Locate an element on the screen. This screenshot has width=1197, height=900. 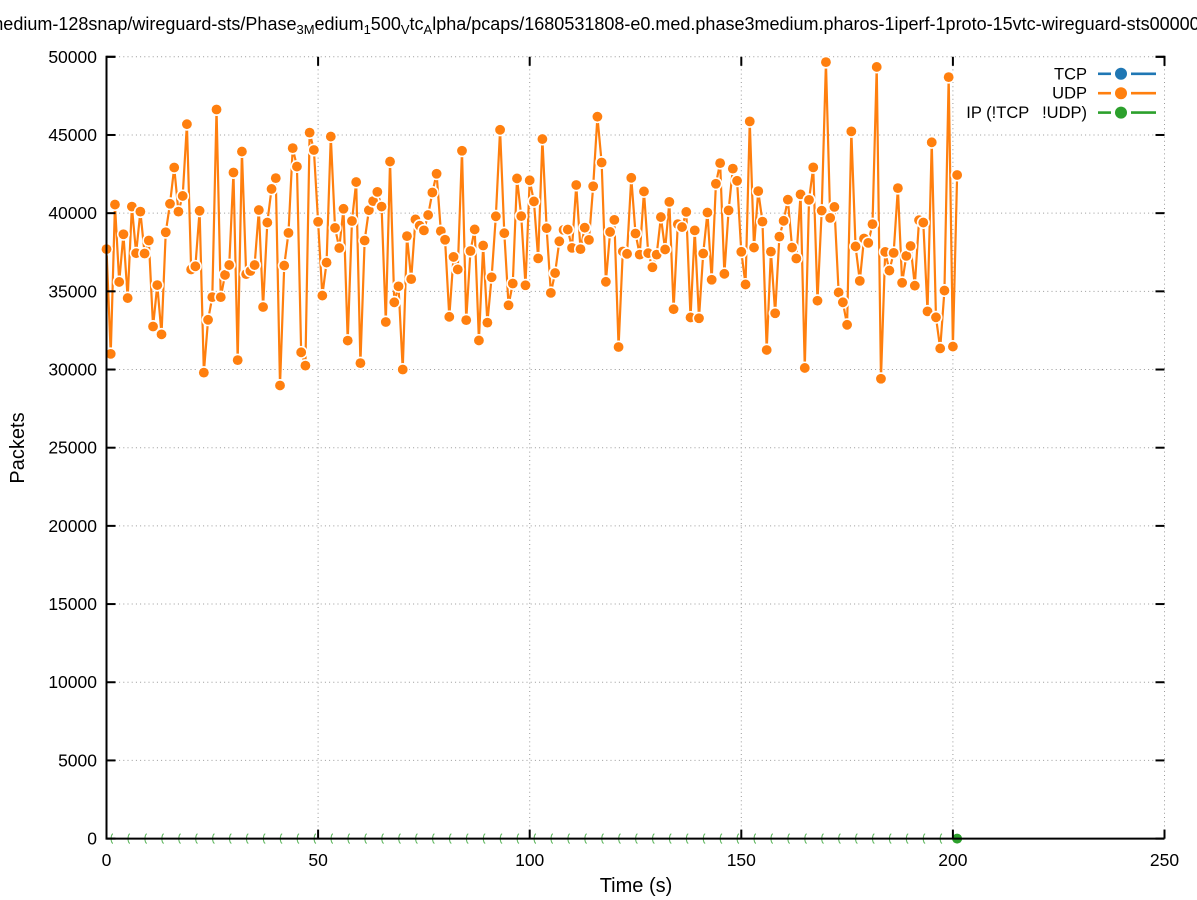
svg-text: 150 is located at coordinates (741, 860).